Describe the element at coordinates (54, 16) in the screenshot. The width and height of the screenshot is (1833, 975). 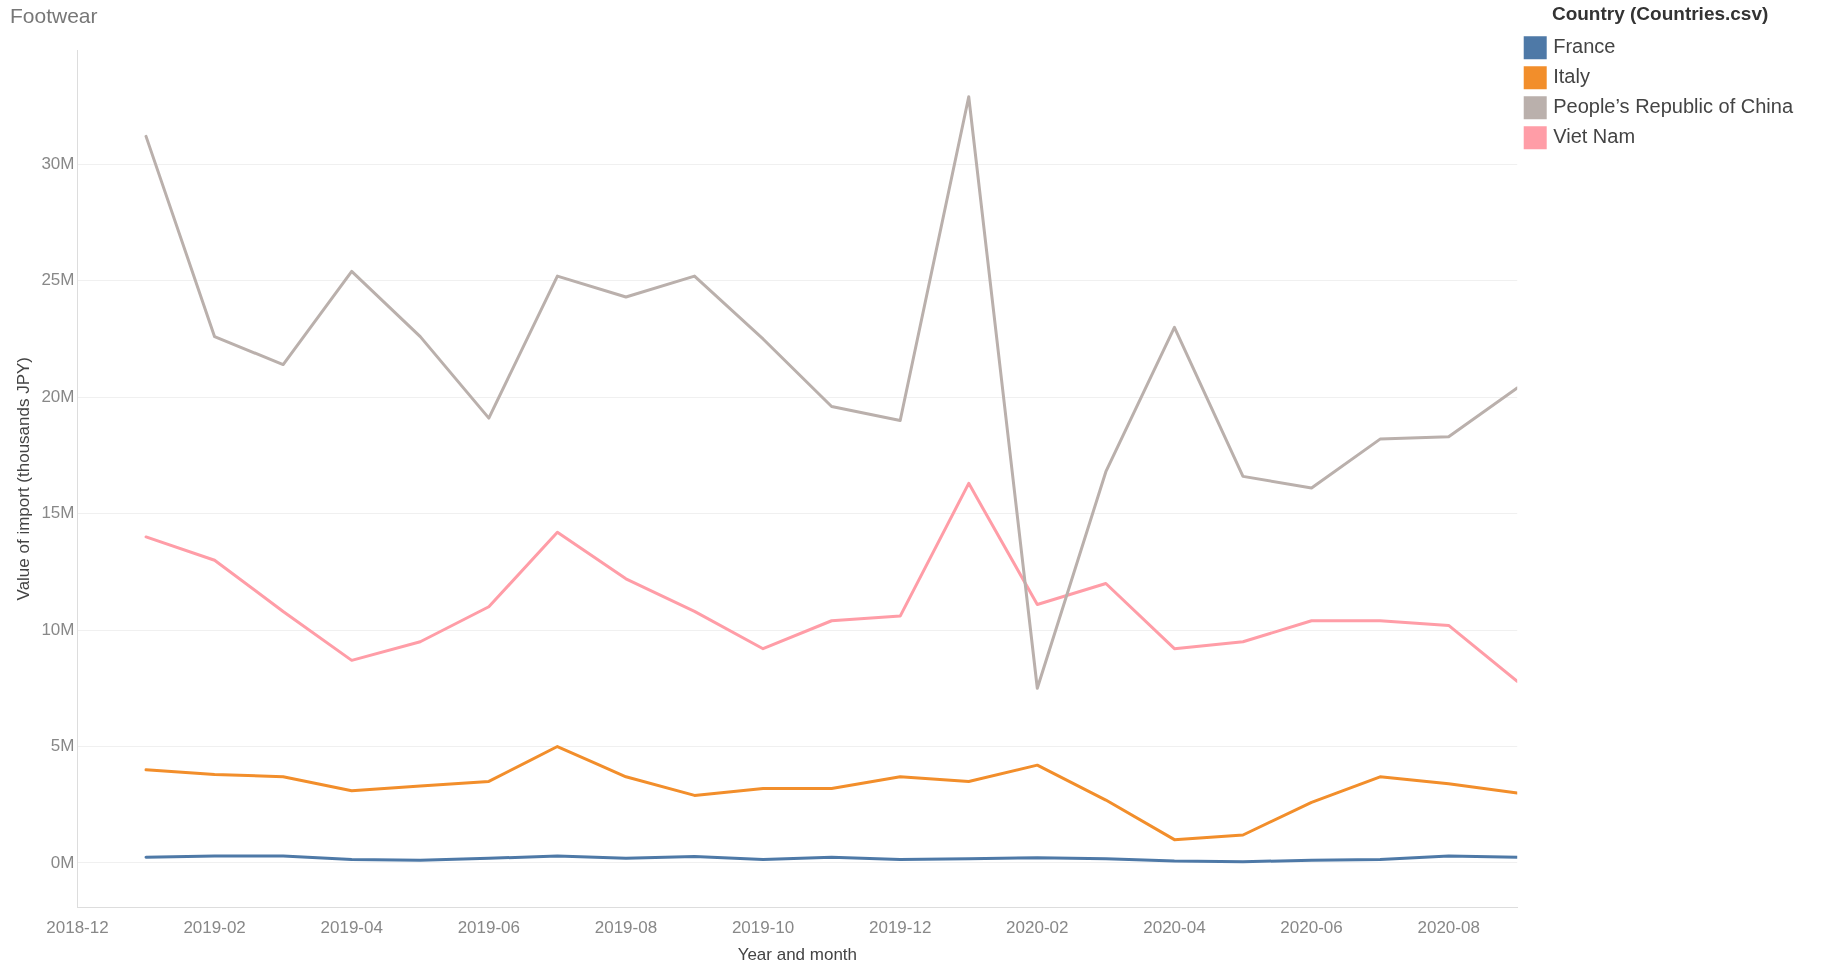
I see `chart-title: Footwear` at that location.